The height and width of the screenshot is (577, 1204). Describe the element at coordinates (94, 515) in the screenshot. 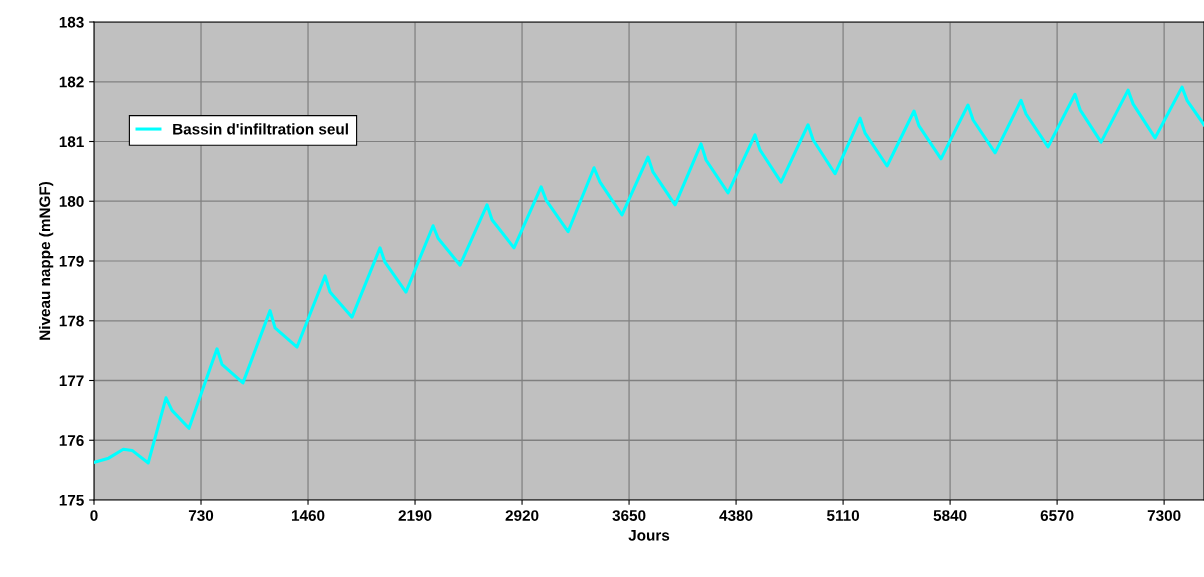

I see `x-tick-label: 0` at that location.